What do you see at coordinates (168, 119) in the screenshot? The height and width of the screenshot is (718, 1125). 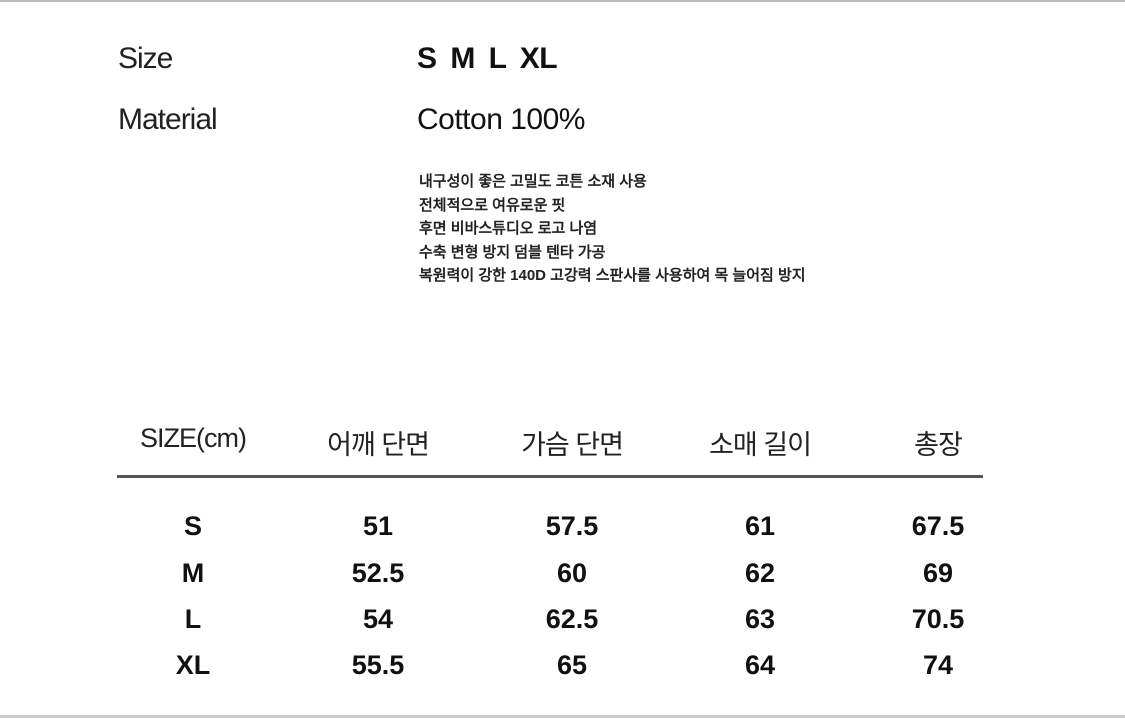 I see `material-label: Material` at bounding box center [168, 119].